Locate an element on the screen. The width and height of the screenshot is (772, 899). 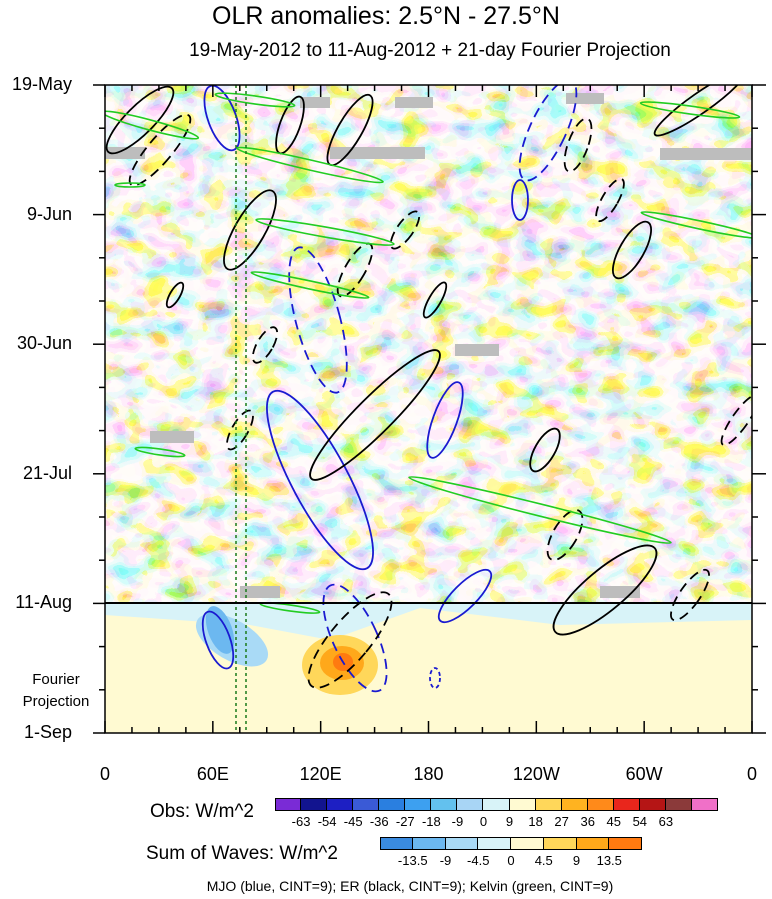
x-tick-label: 180 is located at coordinates (428, 774).